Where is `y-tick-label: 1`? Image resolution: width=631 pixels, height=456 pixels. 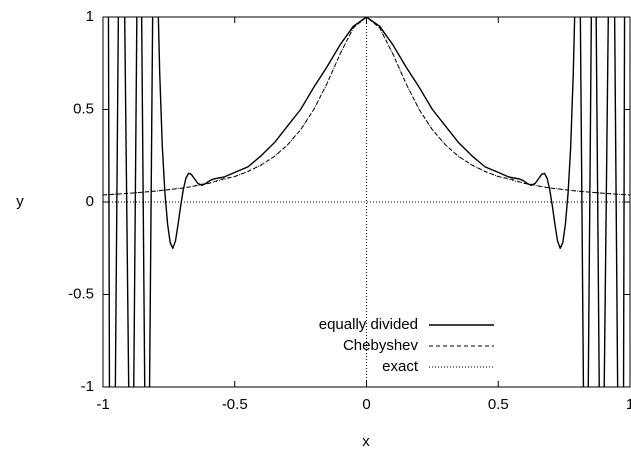
y-tick-label: 1 is located at coordinates (90, 16).